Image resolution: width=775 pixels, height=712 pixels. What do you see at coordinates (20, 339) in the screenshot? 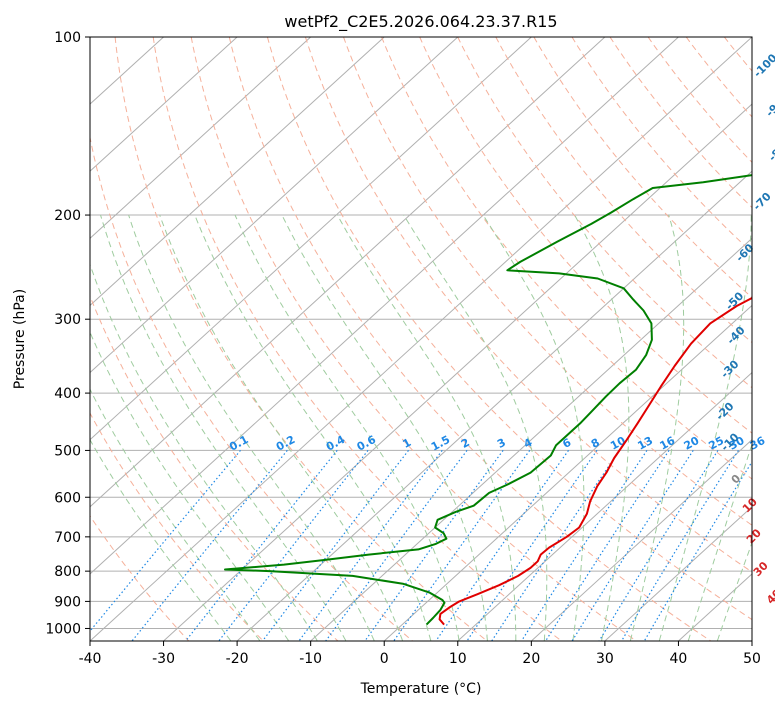
I see `y-axis-label: Pressure (hPa)` at bounding box center [20, 339].